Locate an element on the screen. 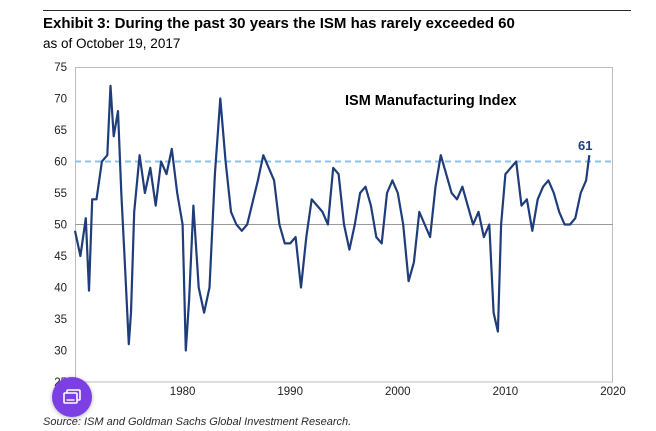 The image size is (656, 431). y-tick-label: 60 is located at coordinates (60, 163).